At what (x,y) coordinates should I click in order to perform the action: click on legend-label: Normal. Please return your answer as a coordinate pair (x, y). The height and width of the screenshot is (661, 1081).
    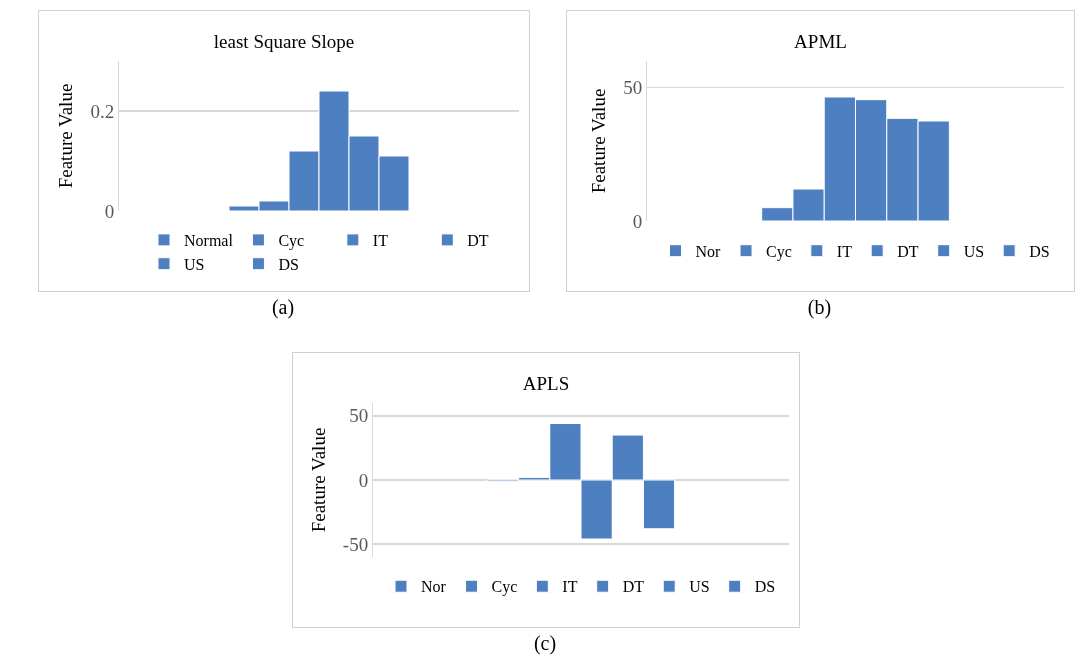
    Looking at the image, I should click on (209, 241).